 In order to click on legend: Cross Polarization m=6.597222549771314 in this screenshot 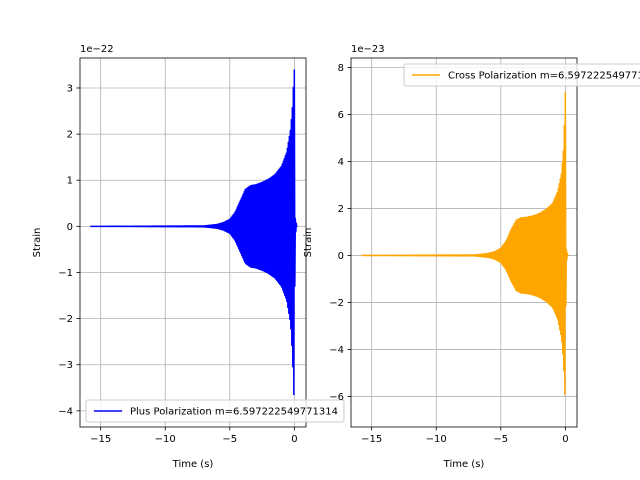, I will do `click(521, 75)`.